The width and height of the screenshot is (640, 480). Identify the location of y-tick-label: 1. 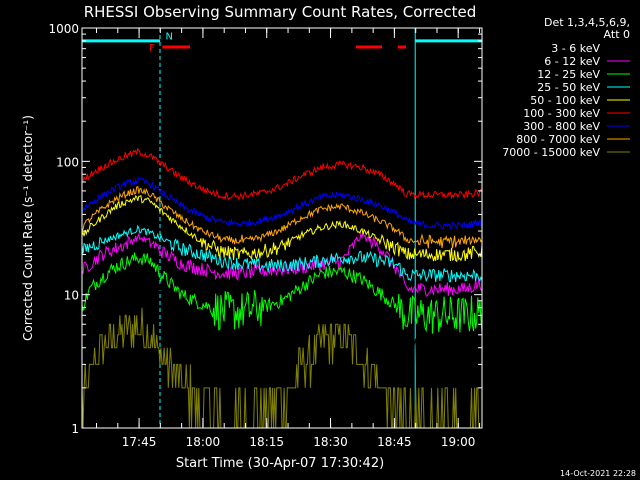
(75, 429).